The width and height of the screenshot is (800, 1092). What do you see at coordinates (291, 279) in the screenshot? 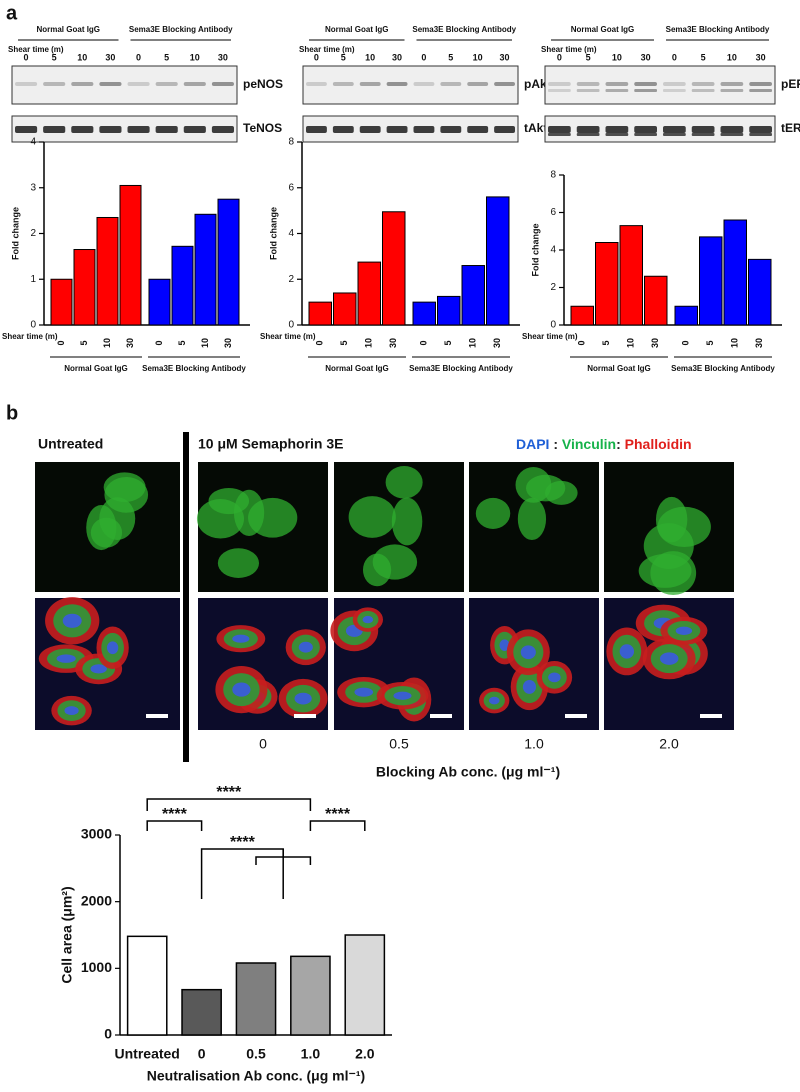
I see `y-tick-label: 2` at bounding box center [291, 279].